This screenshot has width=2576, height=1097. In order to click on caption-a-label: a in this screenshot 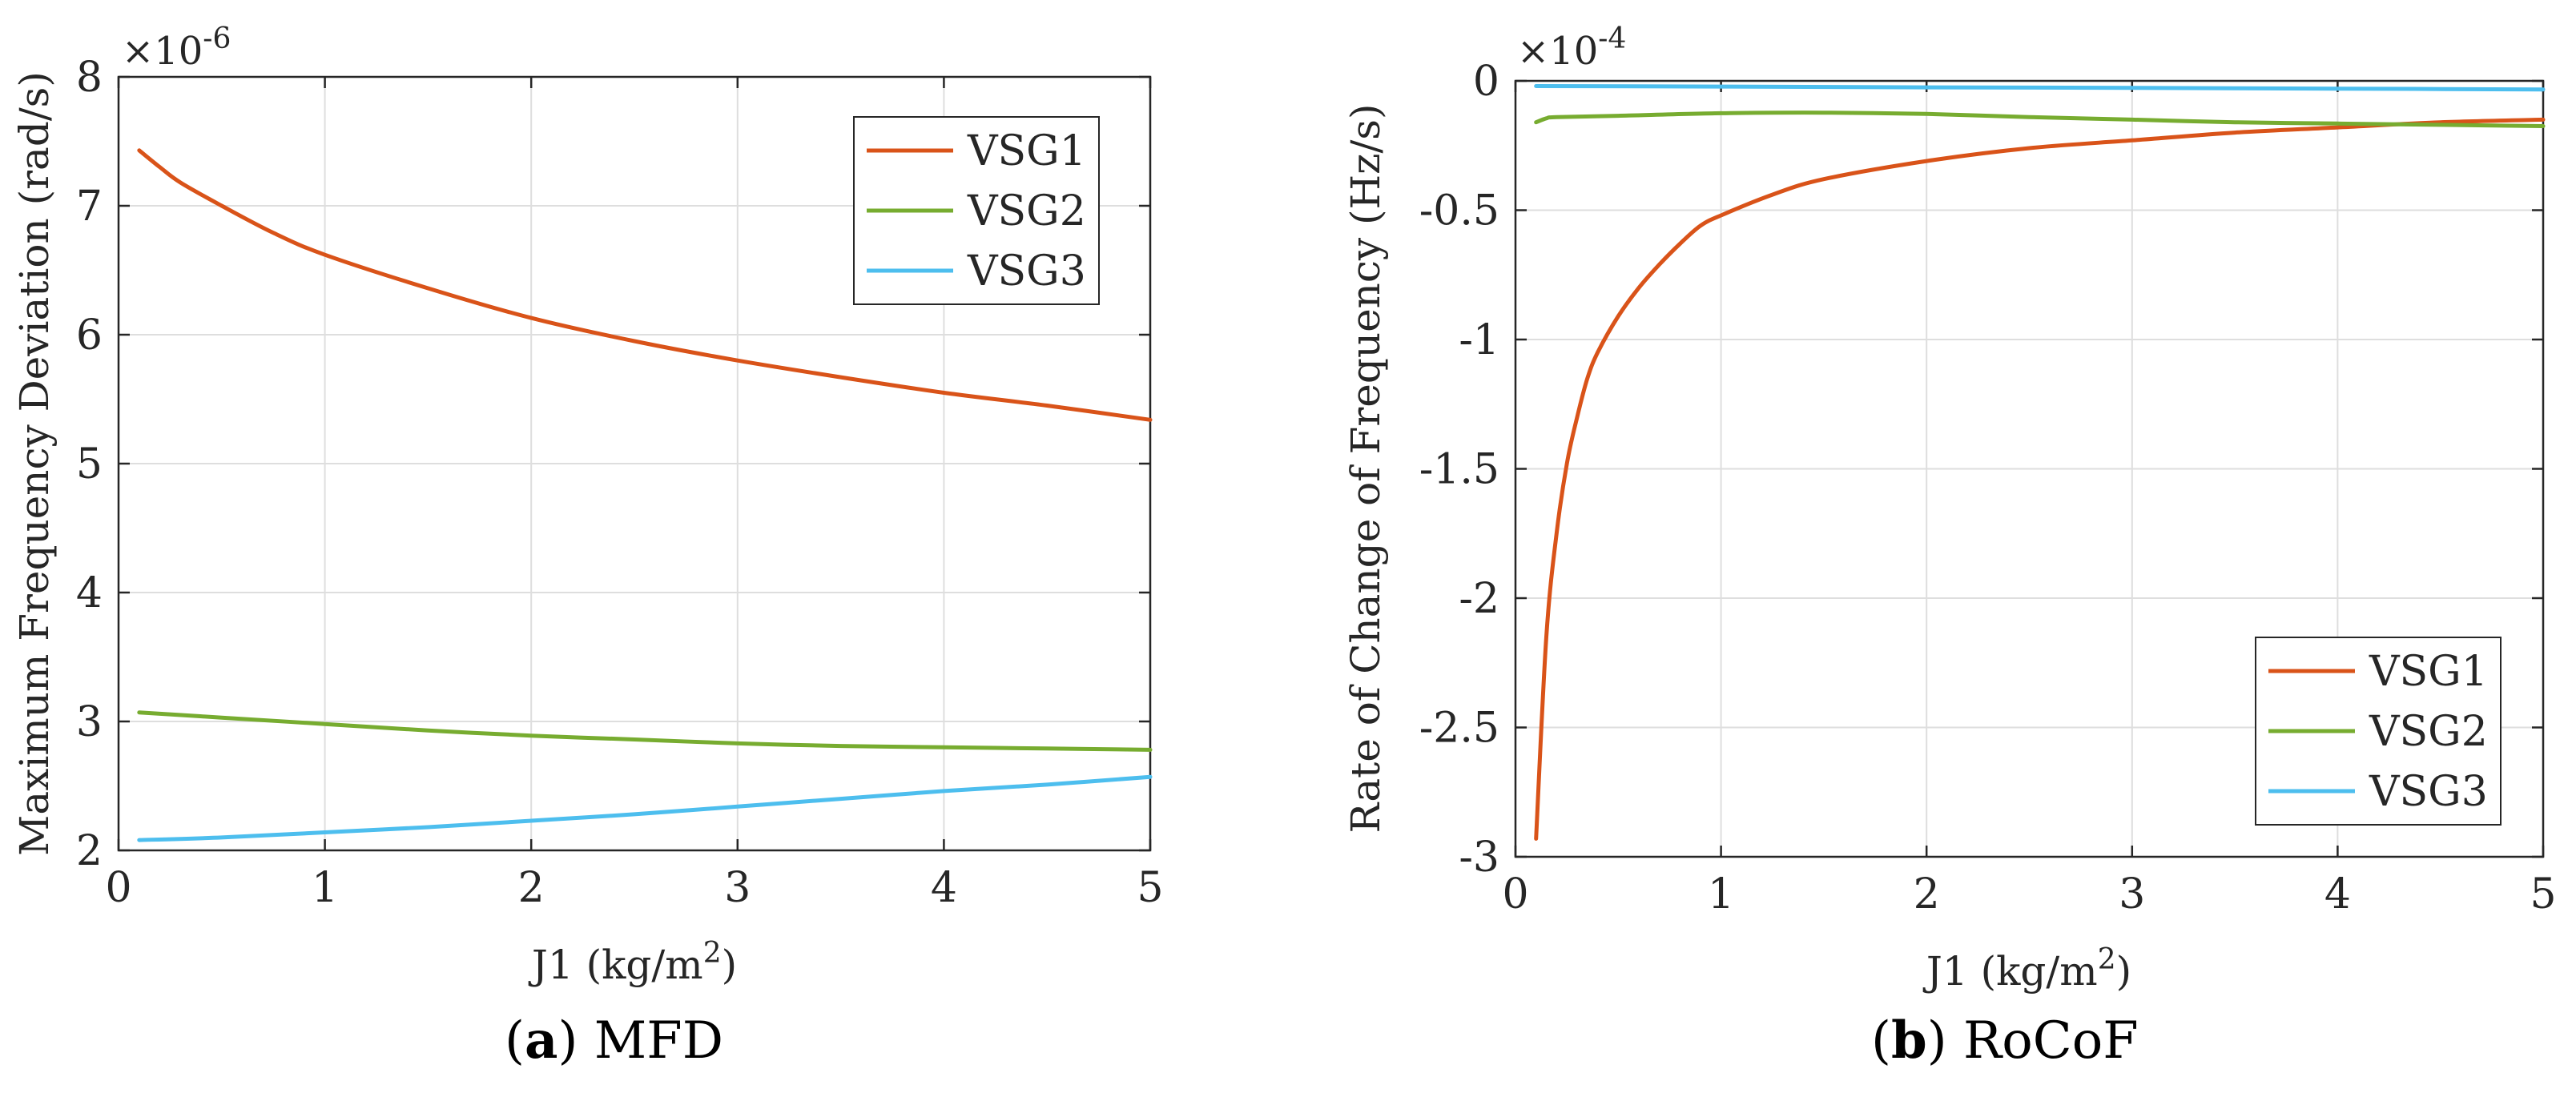, I will do `click(541, 1041)`.